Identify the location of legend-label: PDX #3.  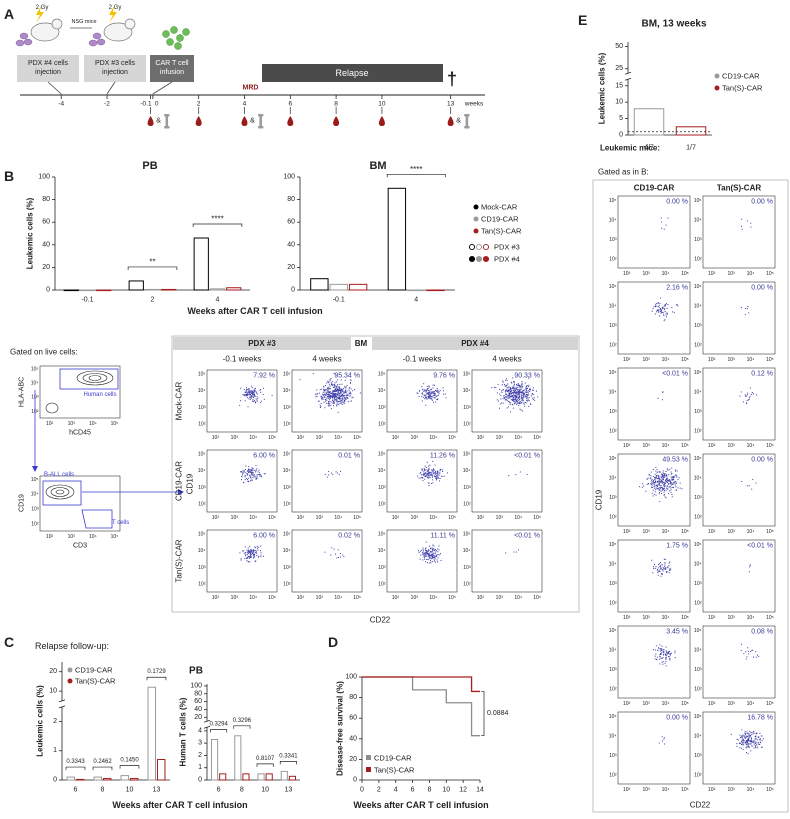
(507, 247).